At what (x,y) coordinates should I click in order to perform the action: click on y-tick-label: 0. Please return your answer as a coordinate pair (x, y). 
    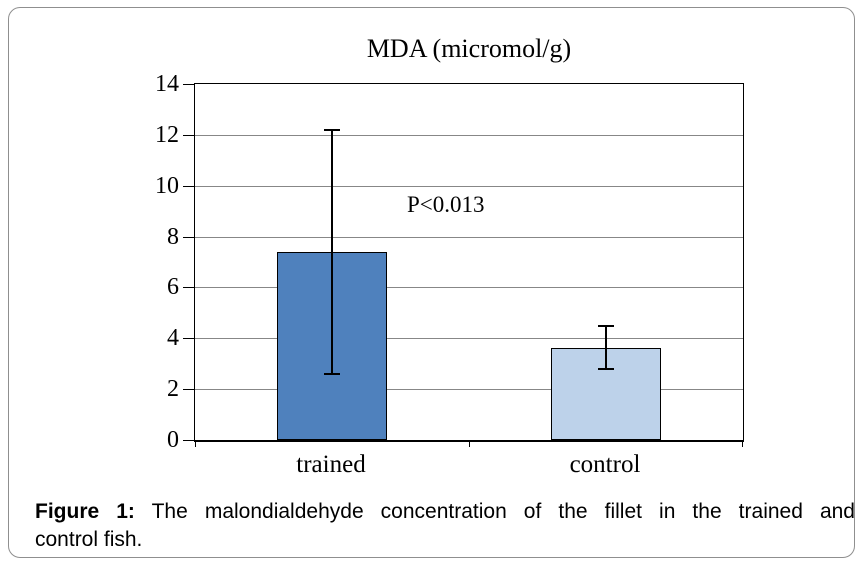
    Looking at the image, I should click on (173, 440).